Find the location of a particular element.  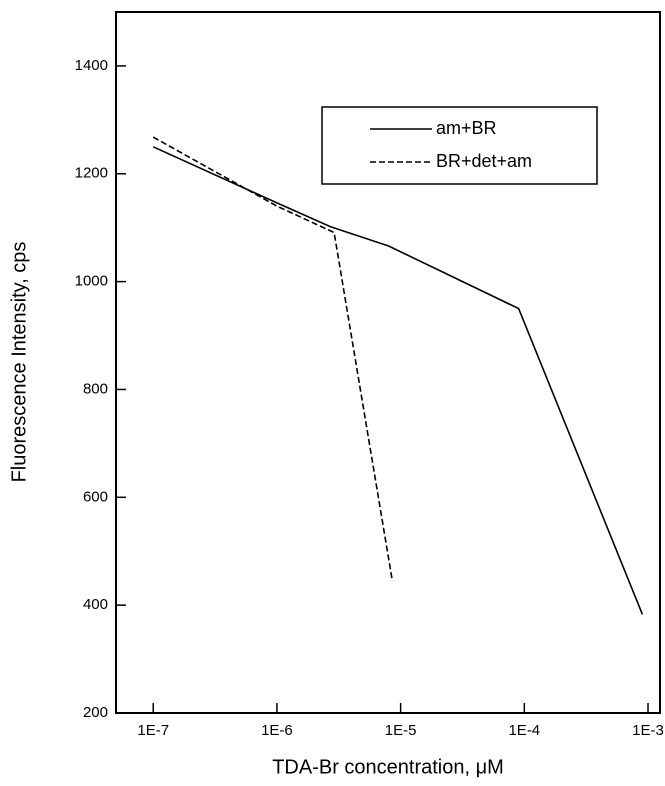

y-axis-title: Fluorescence Intensity, cps is located at coordinates (19, 362).